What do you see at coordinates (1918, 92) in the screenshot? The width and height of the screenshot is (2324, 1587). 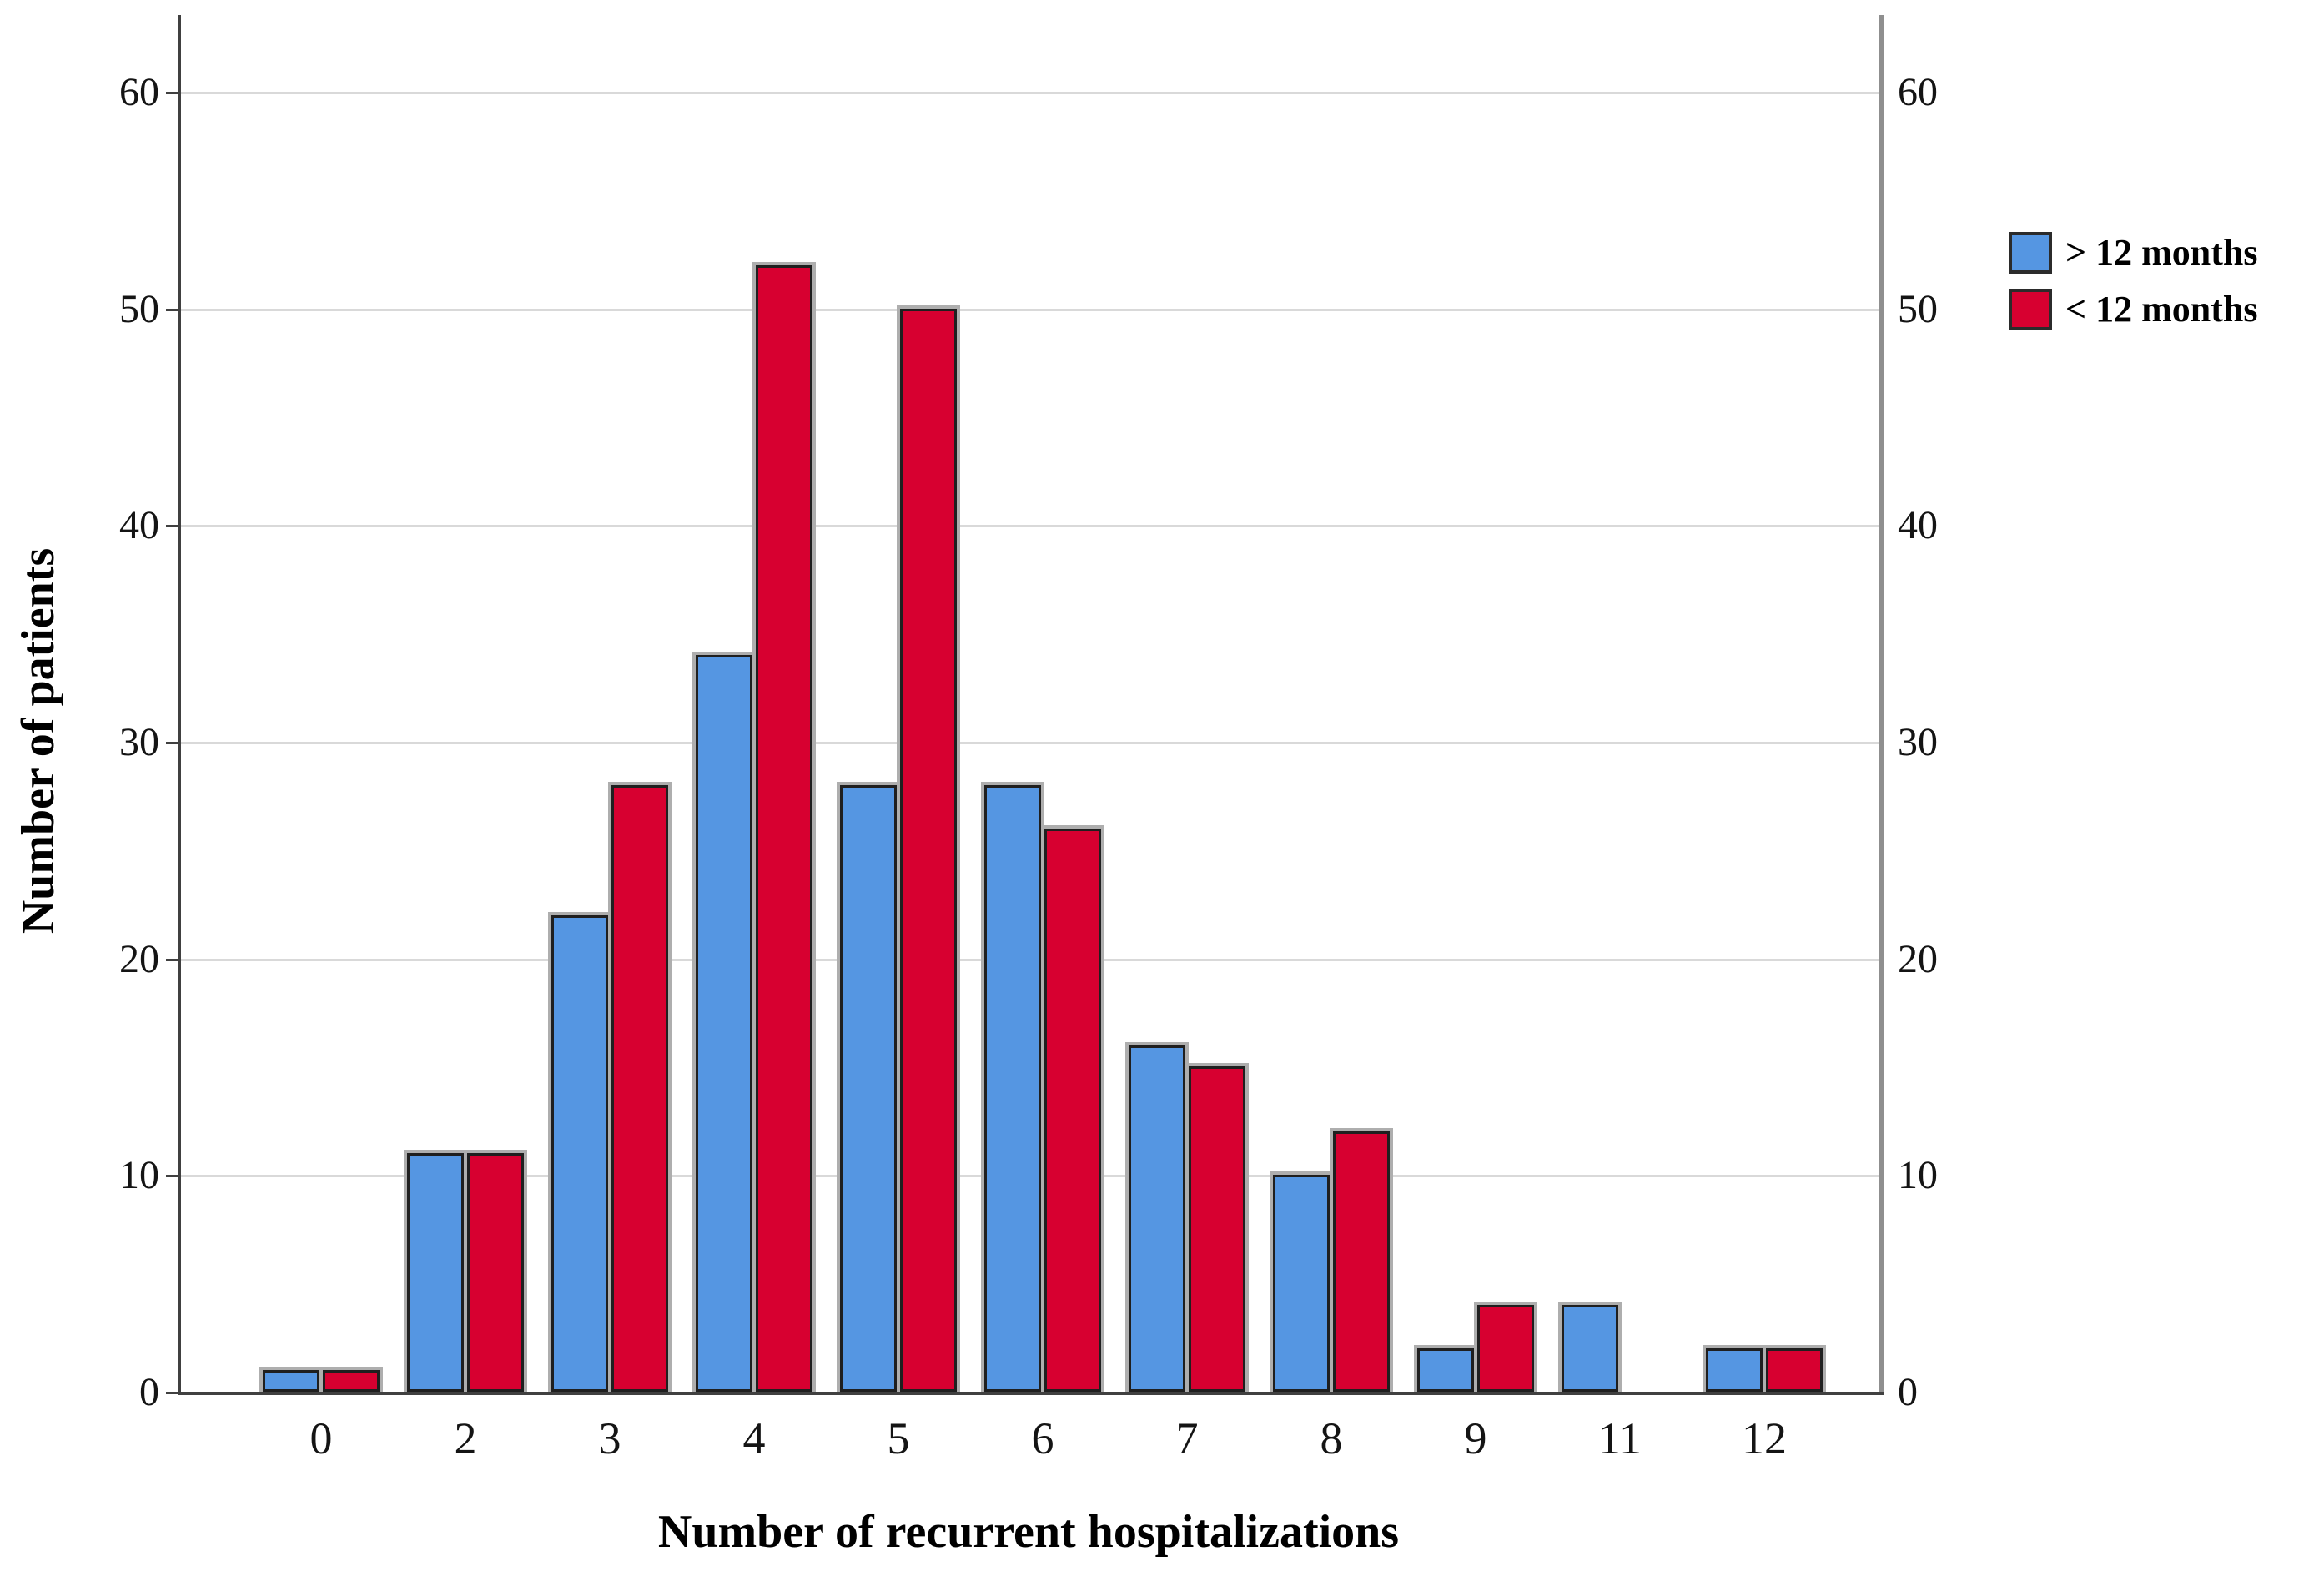 I see `y-tick-label-right-60: 60` at bounding box center [1918, 92].